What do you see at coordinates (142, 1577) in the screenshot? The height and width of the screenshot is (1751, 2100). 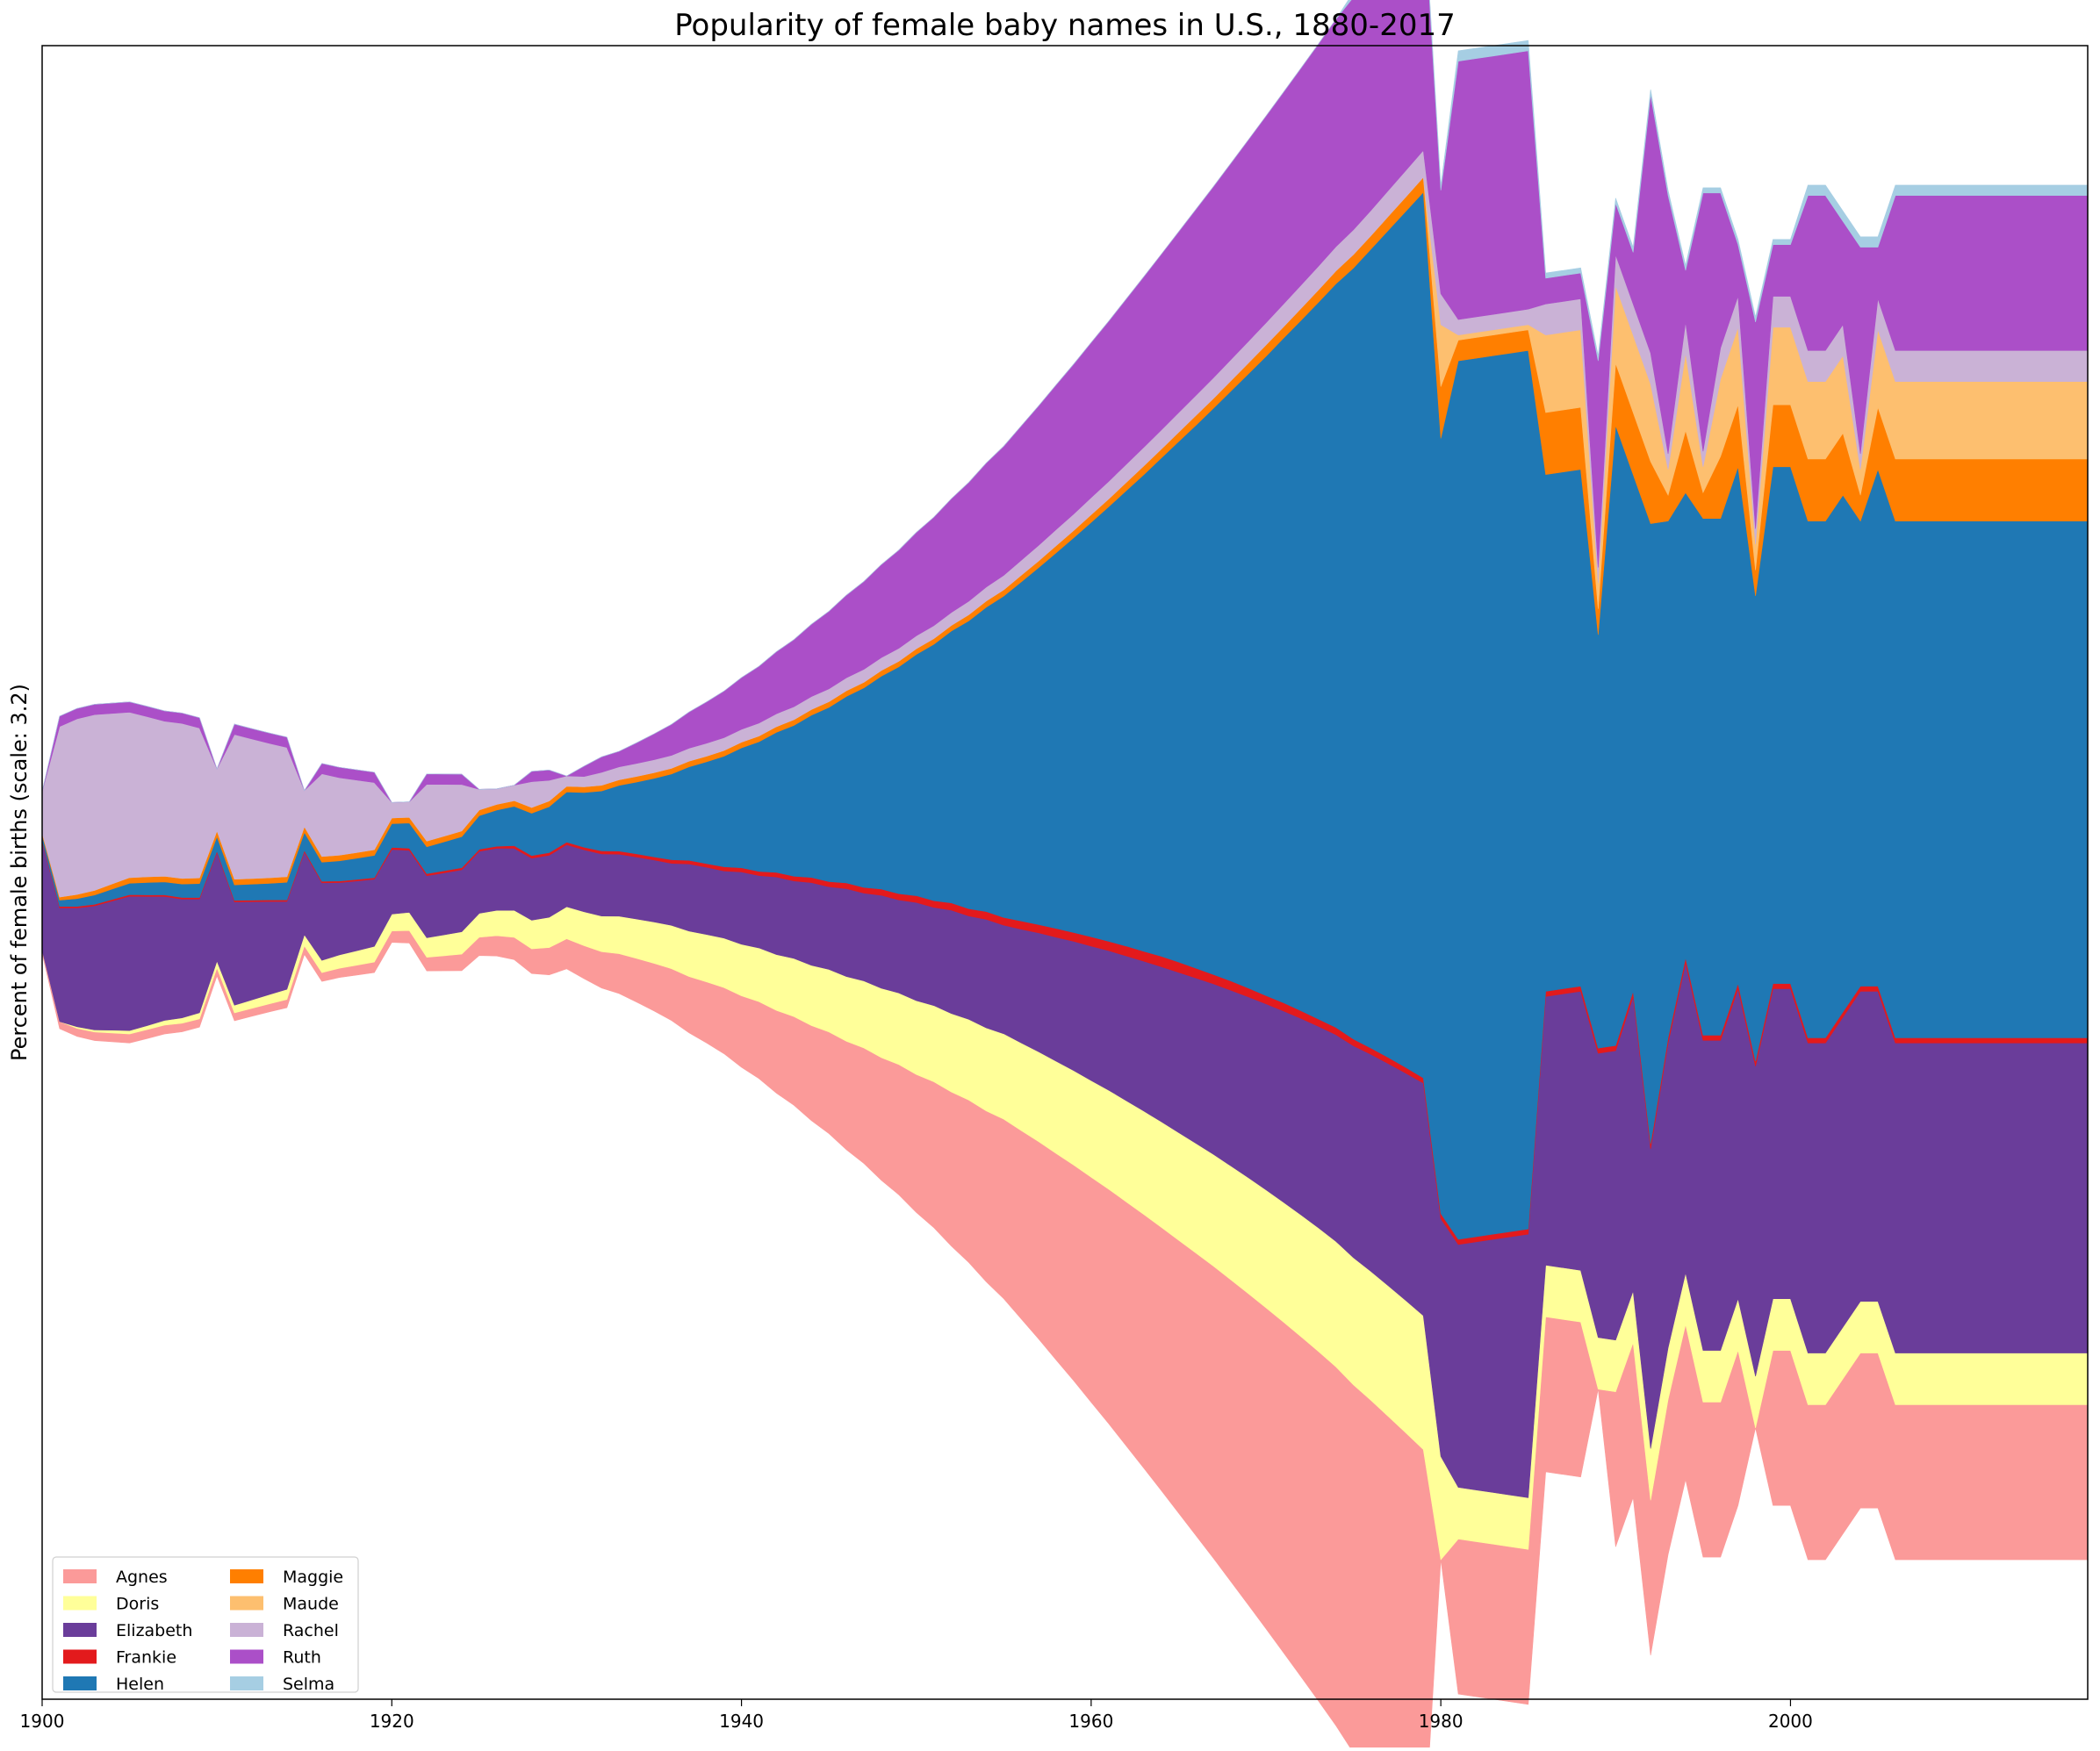 I see `legend-label-agnes: Agnes` at bounding box center [142, 1577].